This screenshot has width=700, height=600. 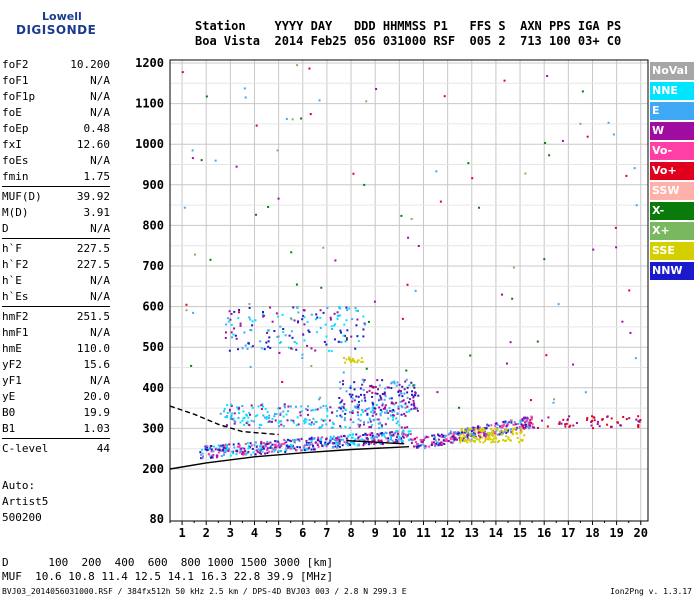 I want to click on param-row: hmF2 251.5, so click(x=56, y=317).